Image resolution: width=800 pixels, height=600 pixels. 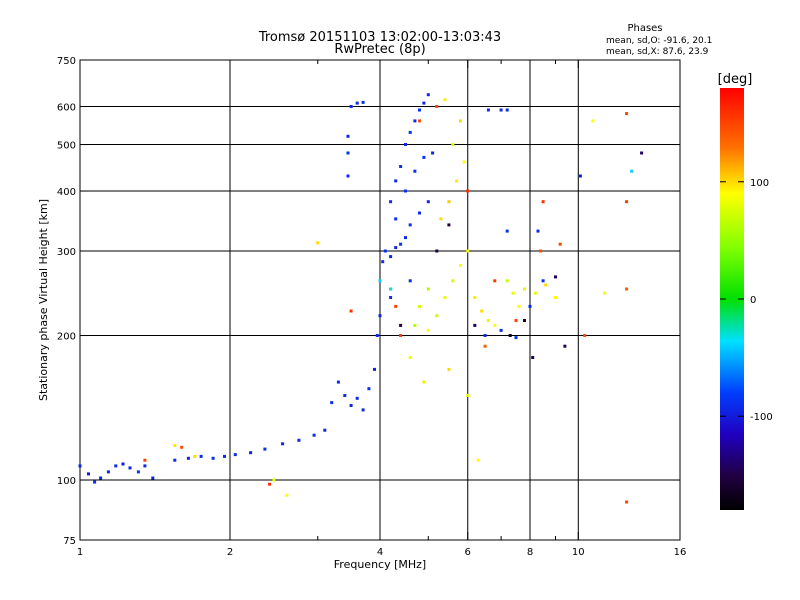 I want to click on x-tick-label: 16, so click(x=680, y=552).